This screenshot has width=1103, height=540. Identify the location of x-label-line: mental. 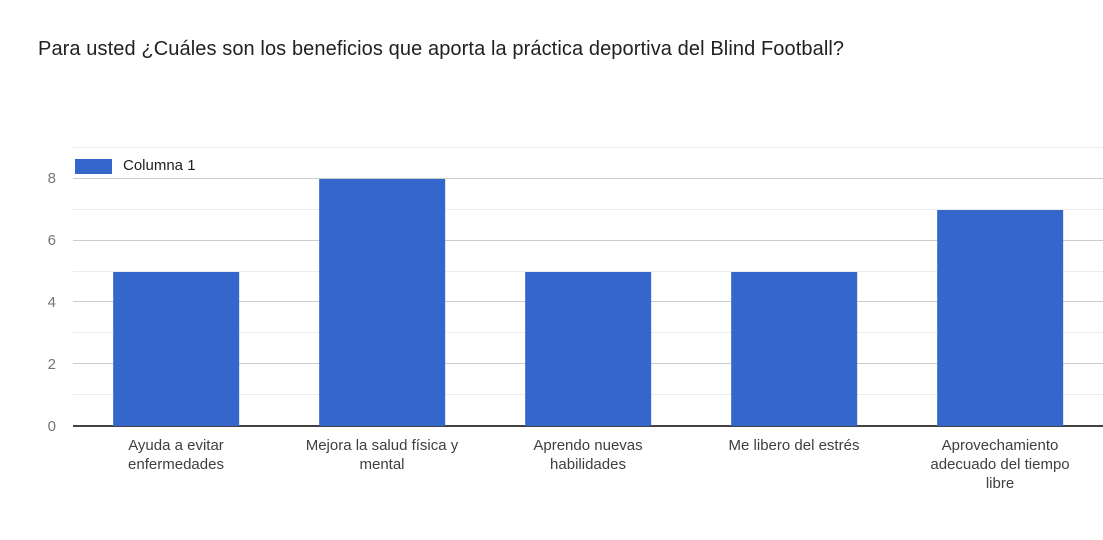
(382, 464).